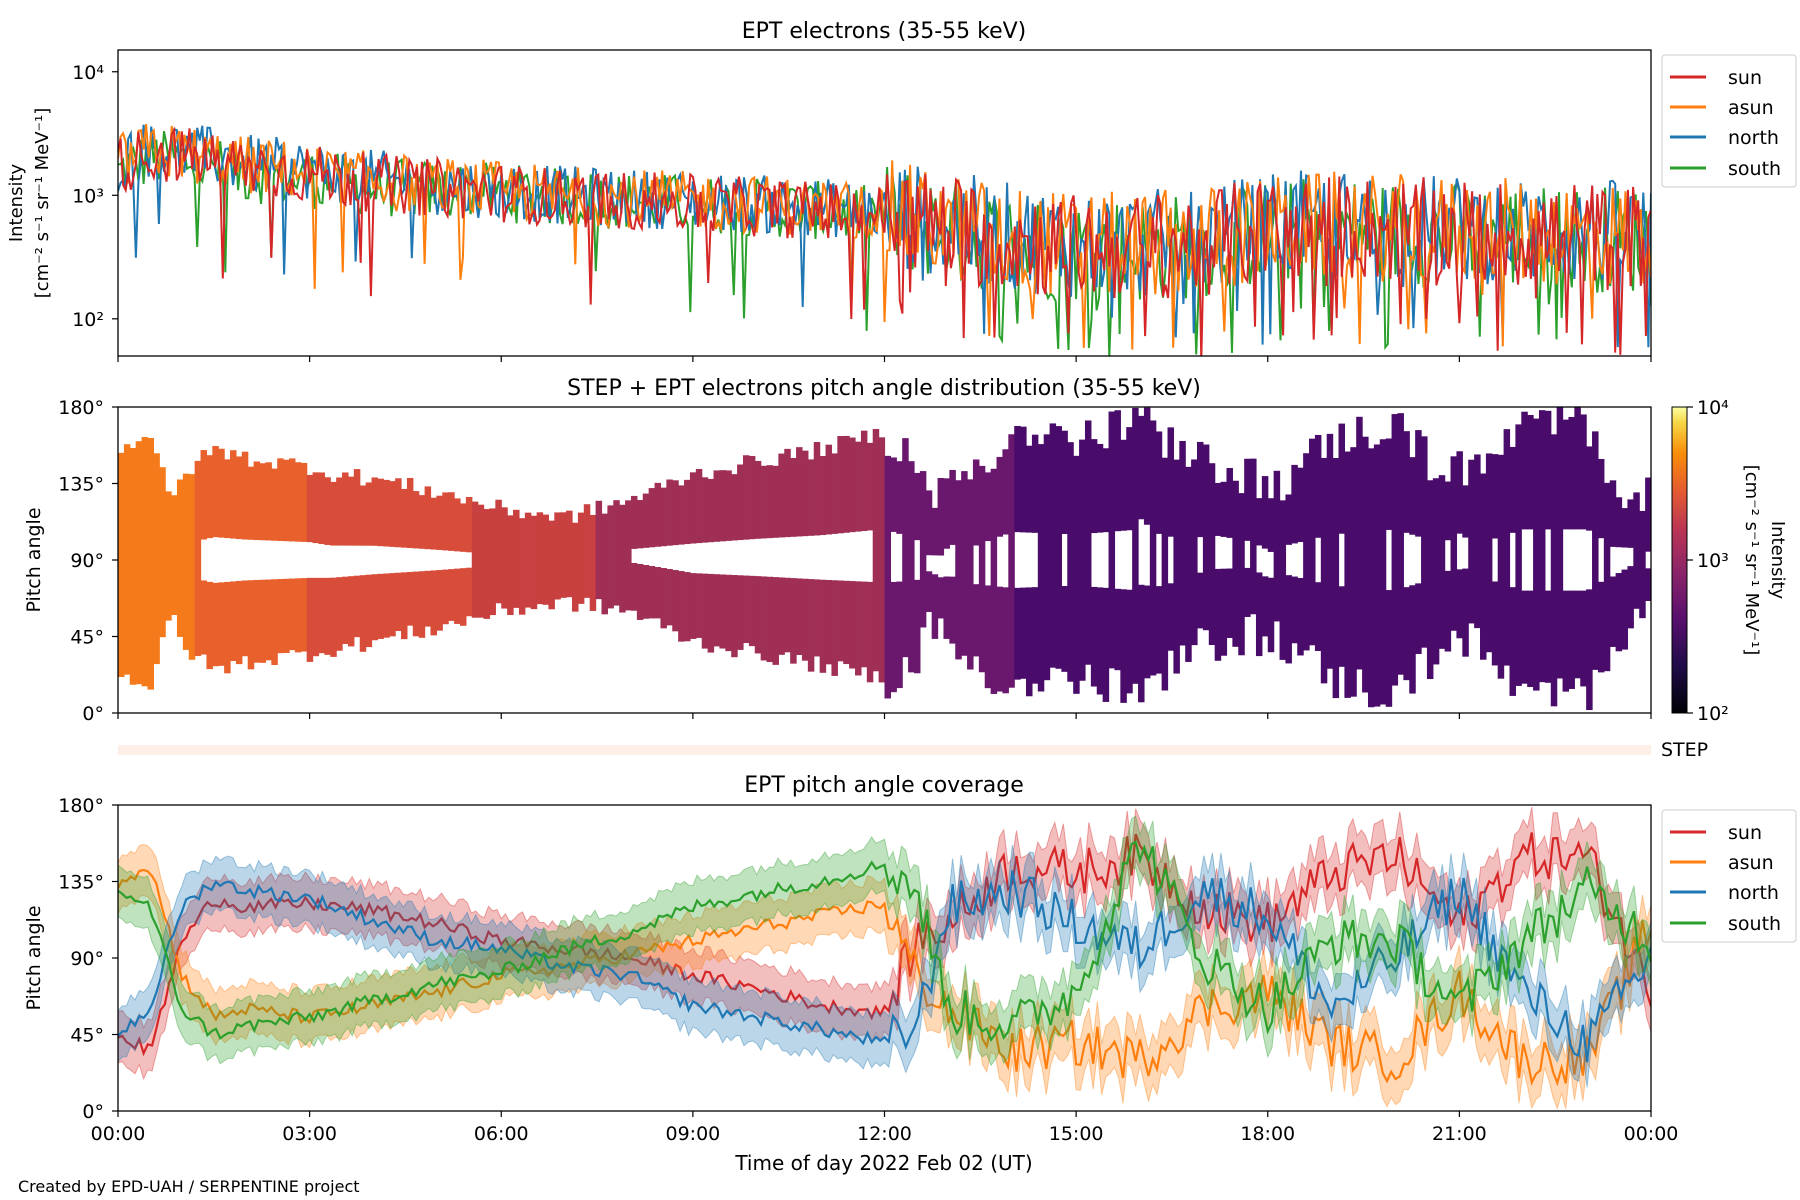 The height and width of the screenshot is (1200, 1800). I want to click on y-tick-label: 135°, so click(81, 485).